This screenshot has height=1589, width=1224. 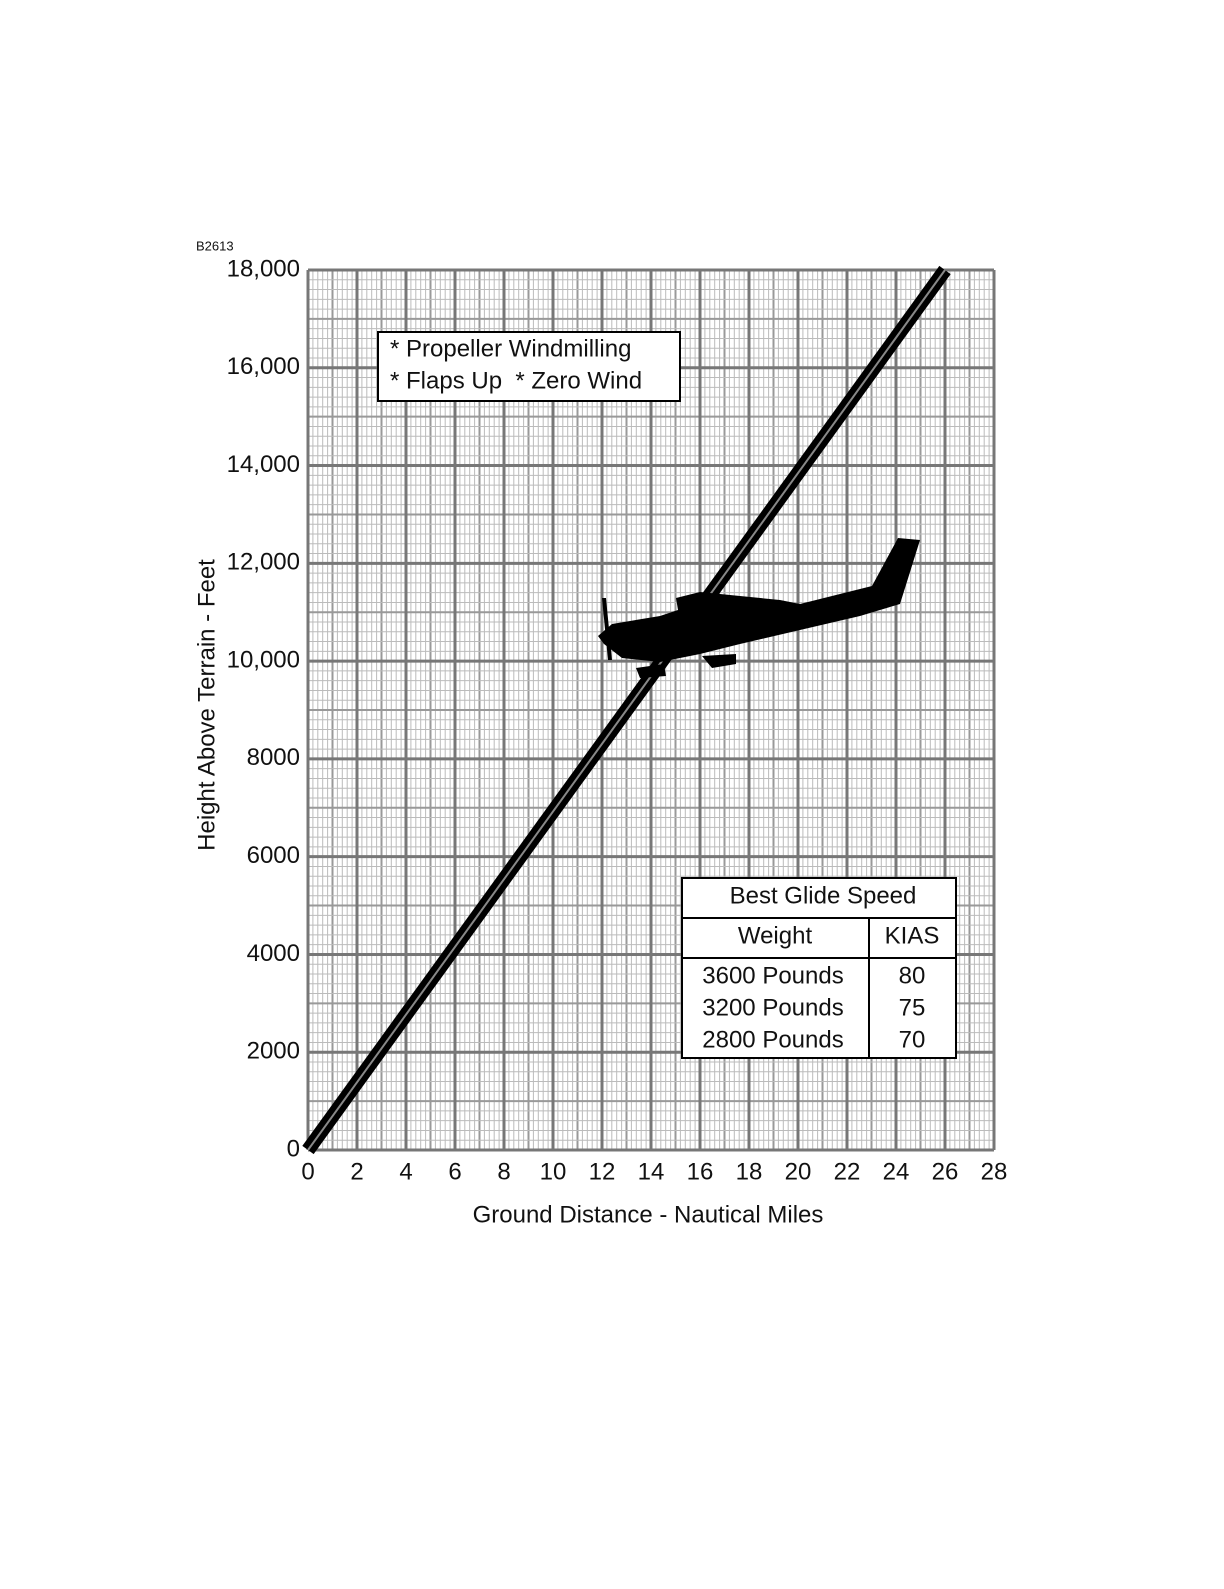 I want to click on y-tick-label: 16,000, so click(x=263, y=366).